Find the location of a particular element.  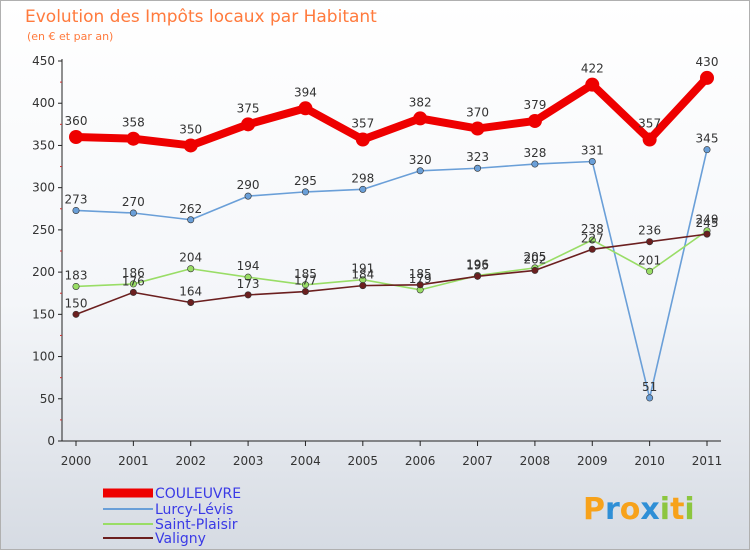

data-label: 186 is located at coordinates (133, 273).